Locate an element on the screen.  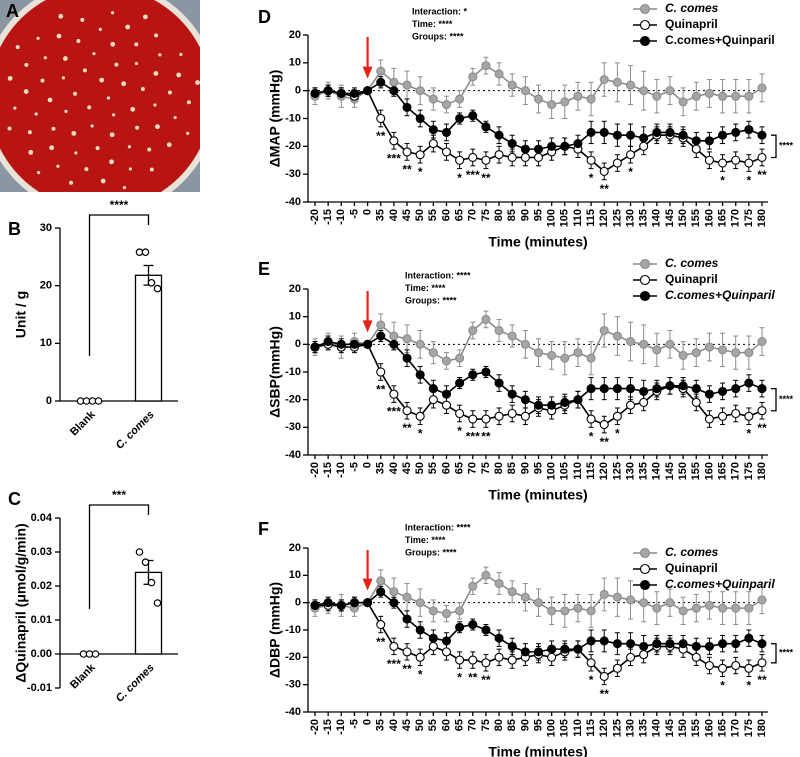
significance-bracket is located at coordinates (119, 556).